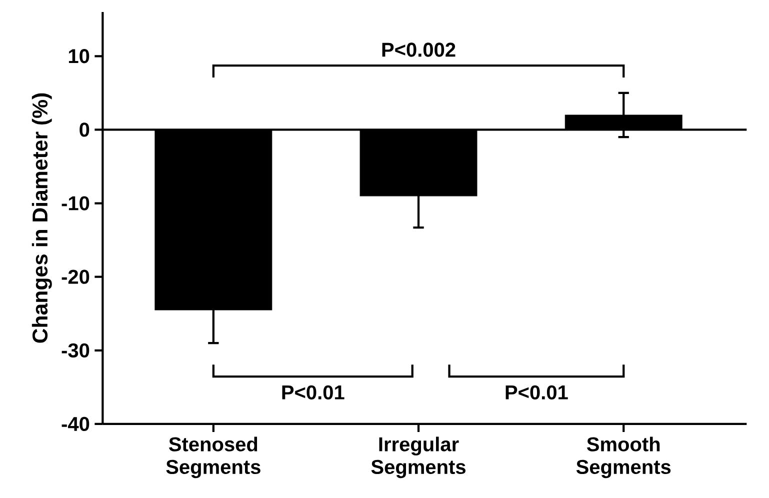 This screenshot has width=769, height=498. Describe the element at coordinates (79, 56) in the screenshot. I see `y-tick-label: 10` at that location.